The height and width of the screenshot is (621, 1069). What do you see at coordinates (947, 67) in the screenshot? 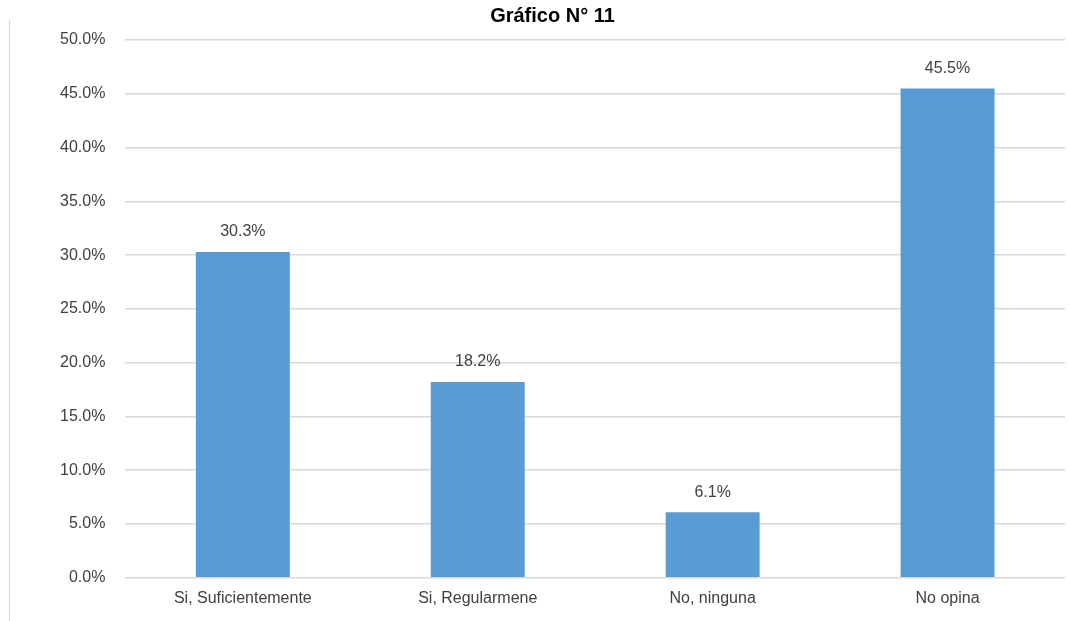
I see `data-label: 45.5%` at bounding box center [947, 67].